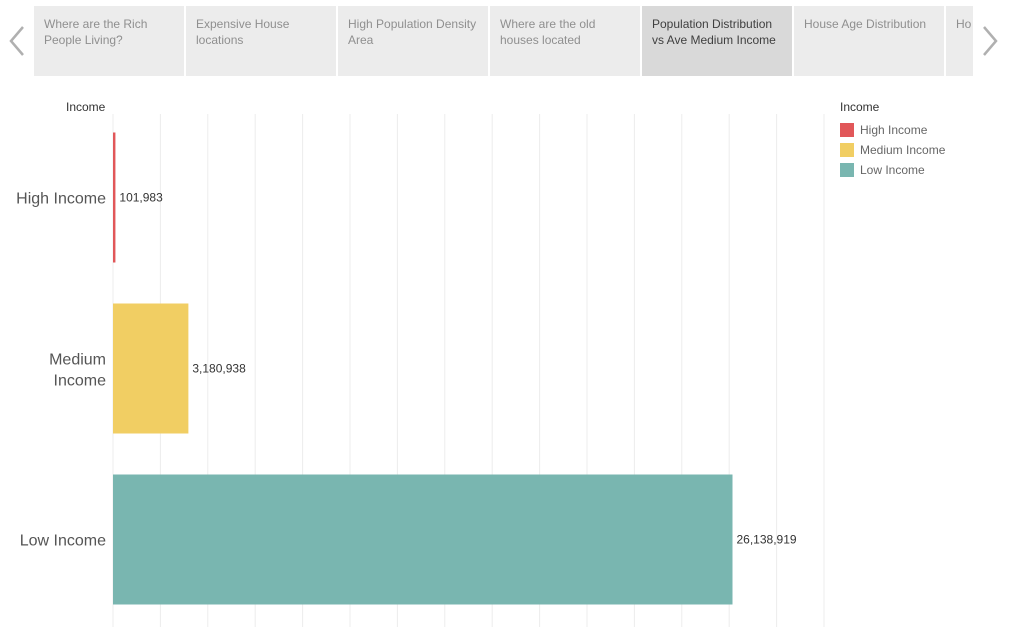  What do you see at coordinates (63, 541) in the screenshot?
I see `category-label: Low Income` at bounding box center [63, 541].